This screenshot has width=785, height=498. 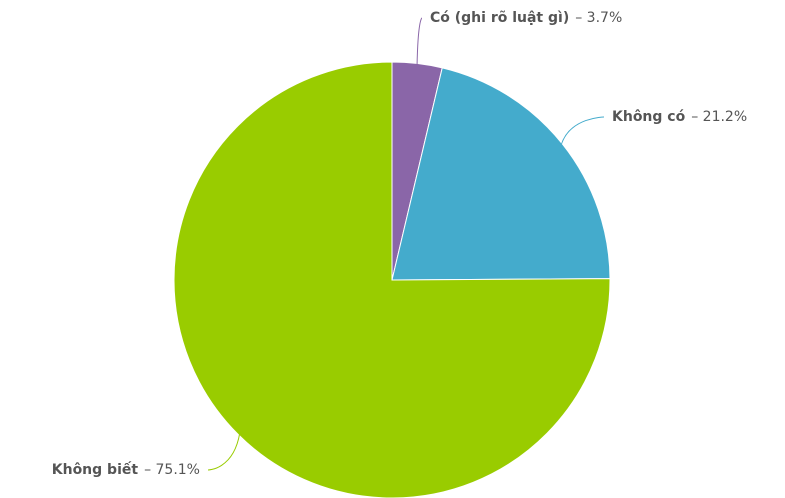 What do you see at coordinates (719, 117) in the screenshot?
I see `slice-value: – 21.2%` at bounding box center [719, 117].